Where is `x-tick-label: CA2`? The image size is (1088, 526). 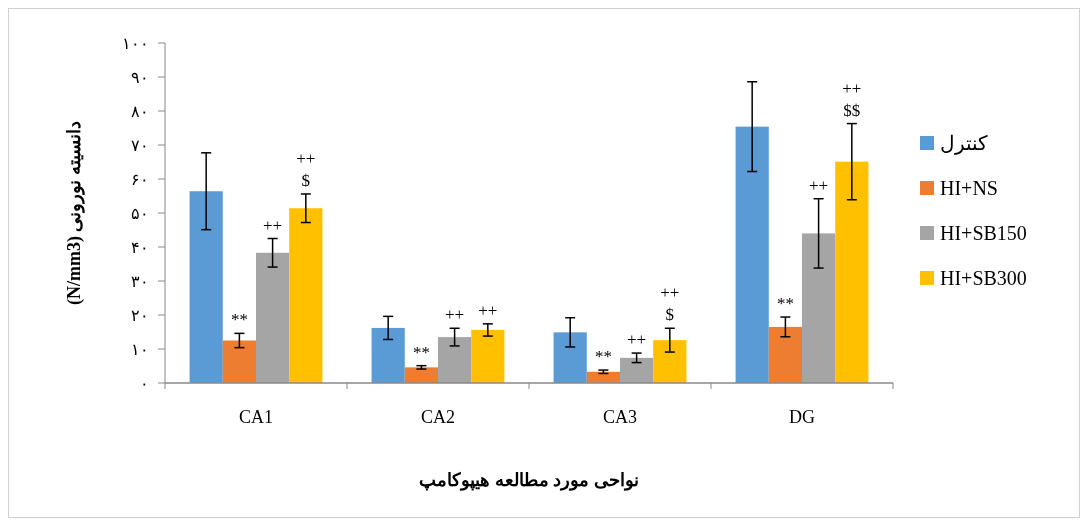 x-tick-label: CA2 is located at coordinates (438, 417).